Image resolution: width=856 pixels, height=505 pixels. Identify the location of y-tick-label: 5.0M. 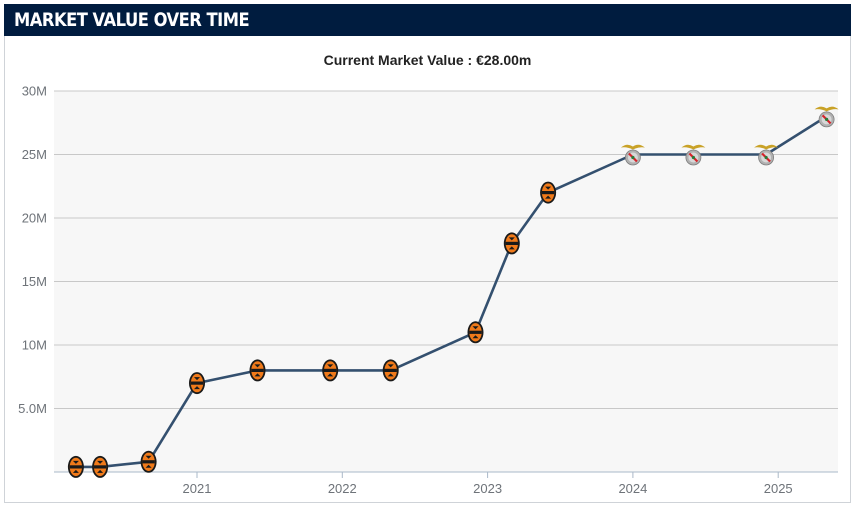
(32, 408).